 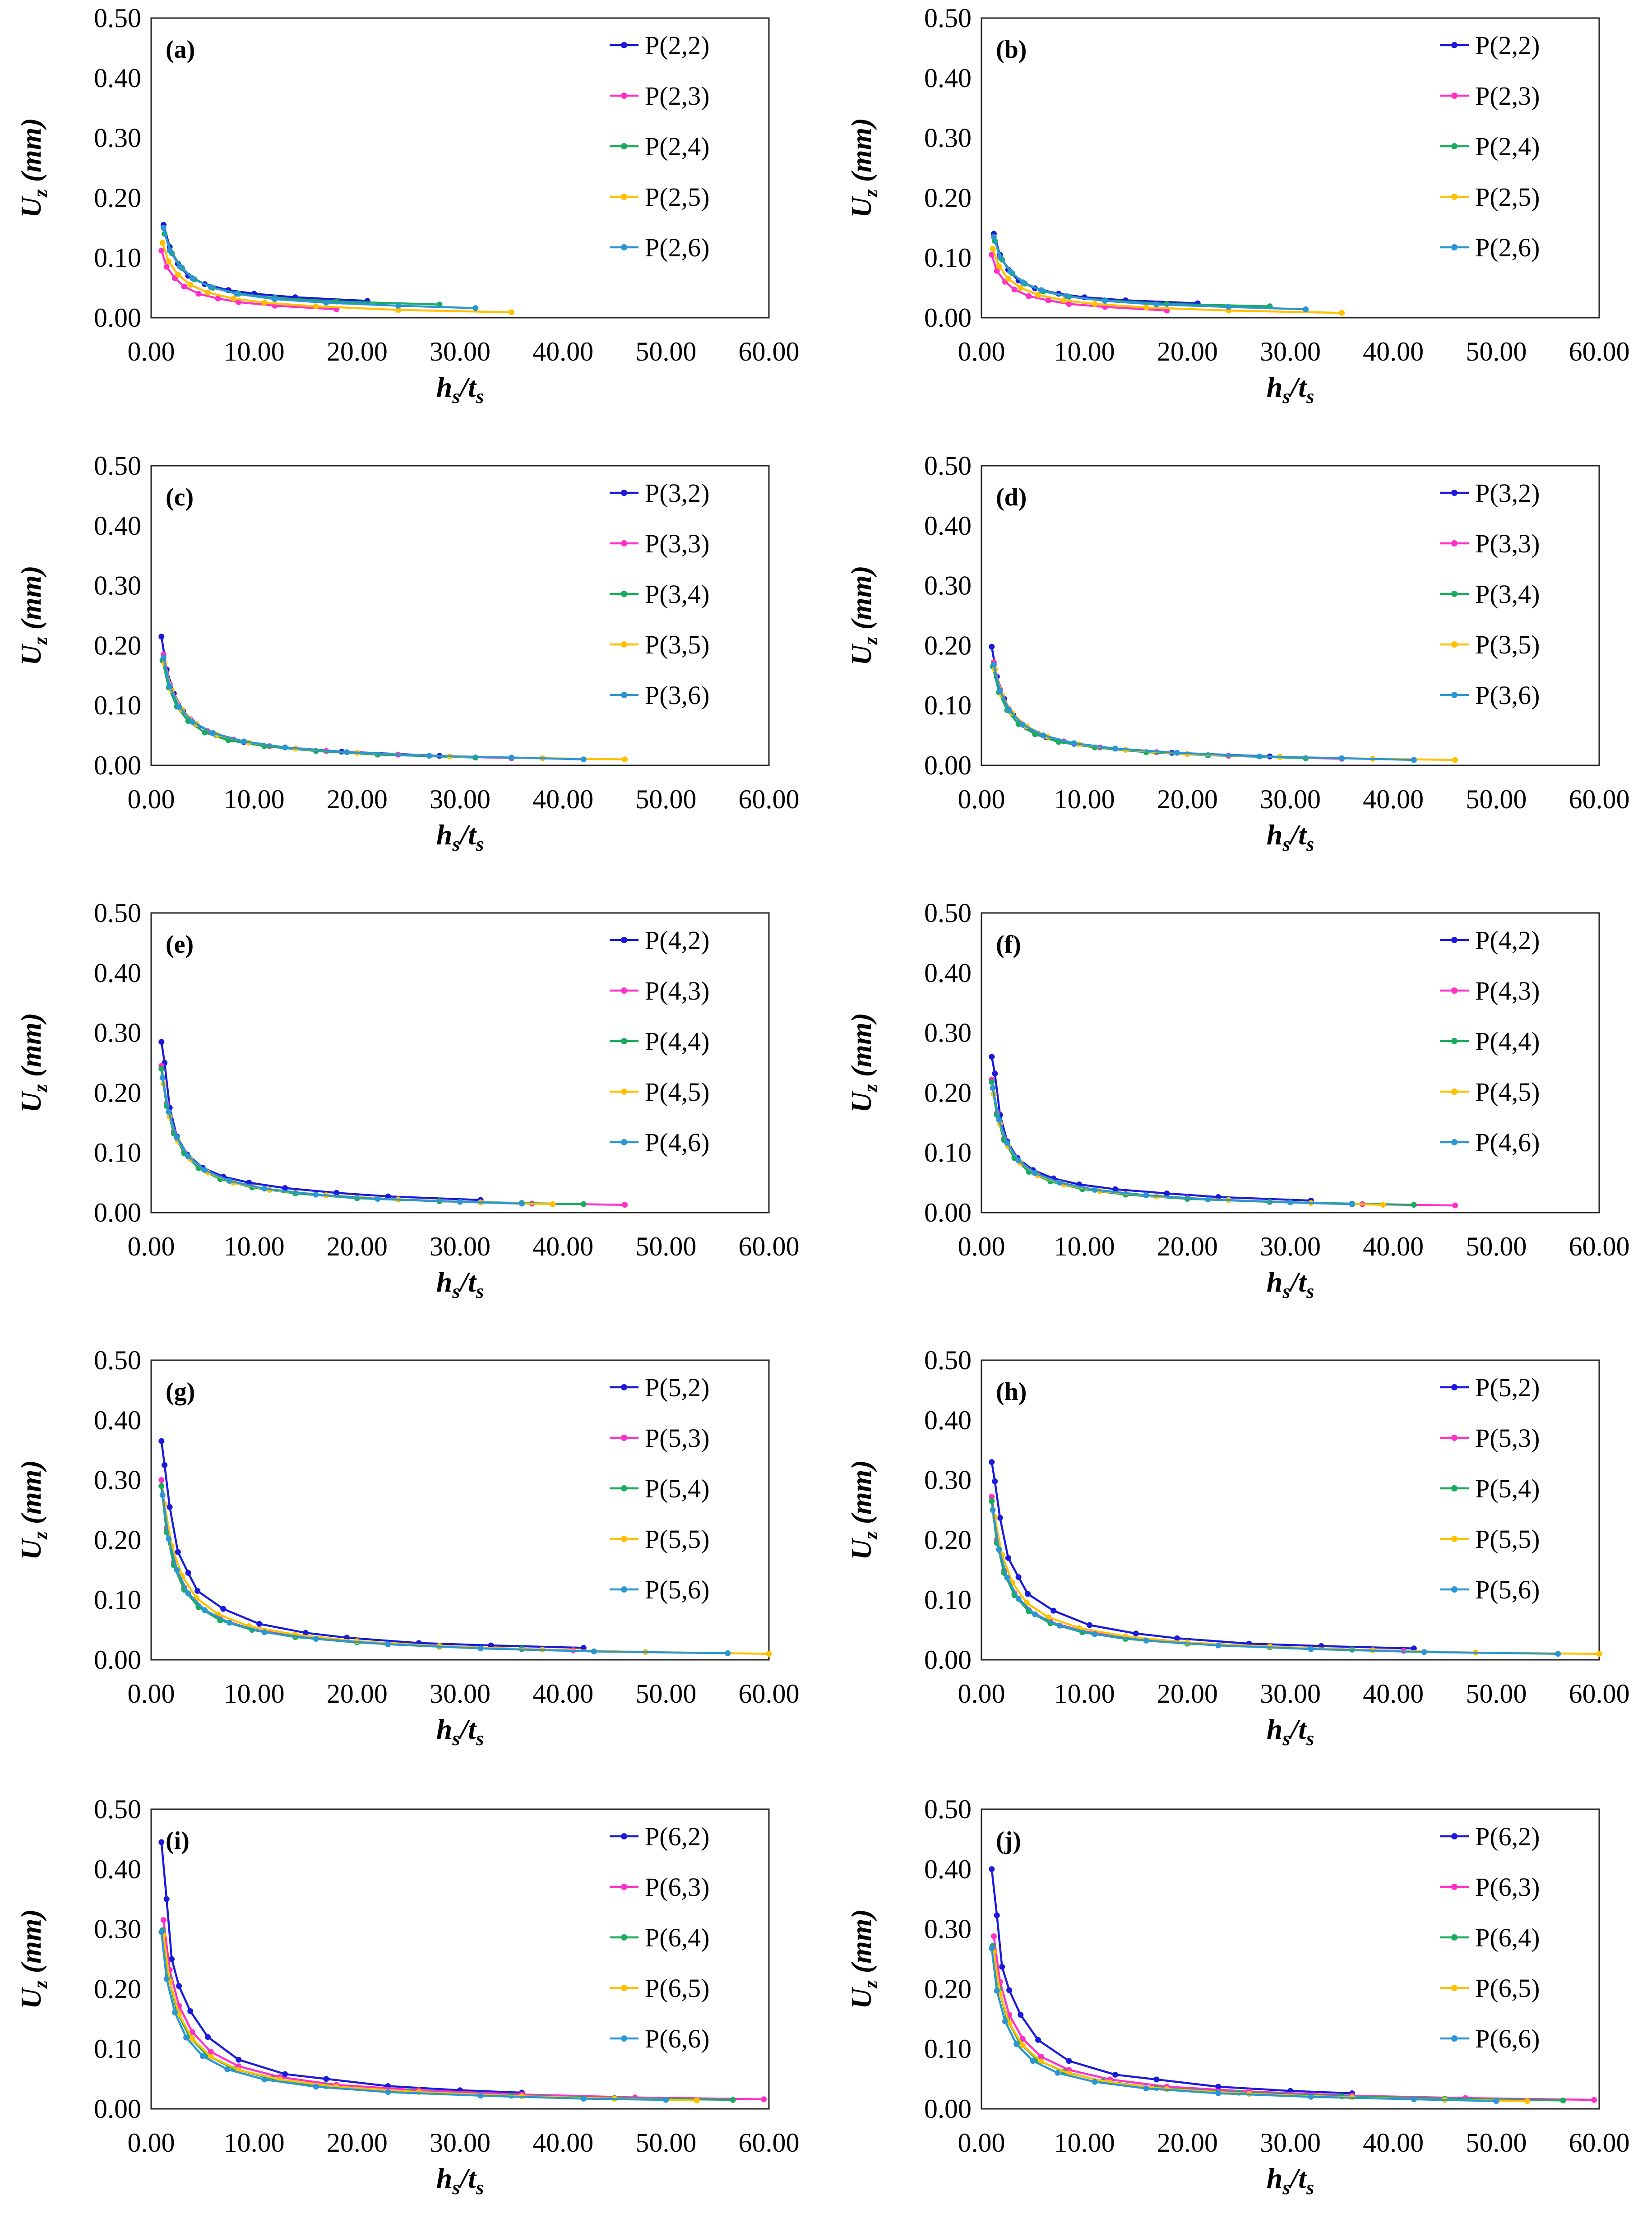 I want to click on y-axis-label: Uz (mm), so click(x=863, y=1510).